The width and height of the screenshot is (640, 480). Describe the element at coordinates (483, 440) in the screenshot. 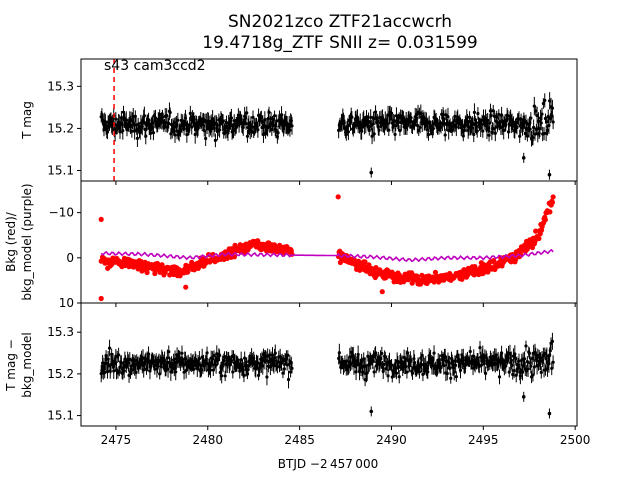

I see `x-tick-label: 2495` at that location.